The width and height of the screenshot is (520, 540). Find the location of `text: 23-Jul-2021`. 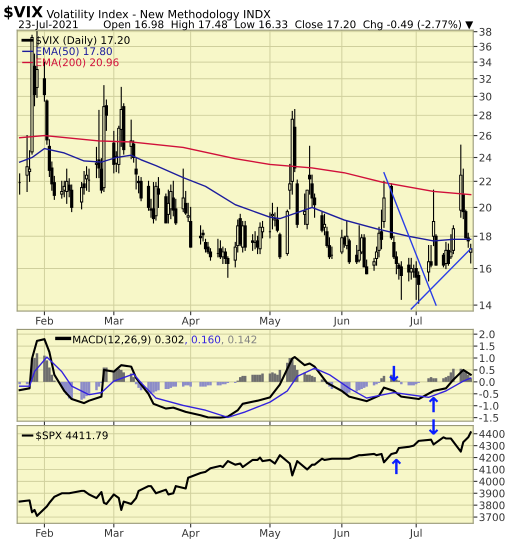

text: 23-Jul-2021 is located at coordinates (48, 25).